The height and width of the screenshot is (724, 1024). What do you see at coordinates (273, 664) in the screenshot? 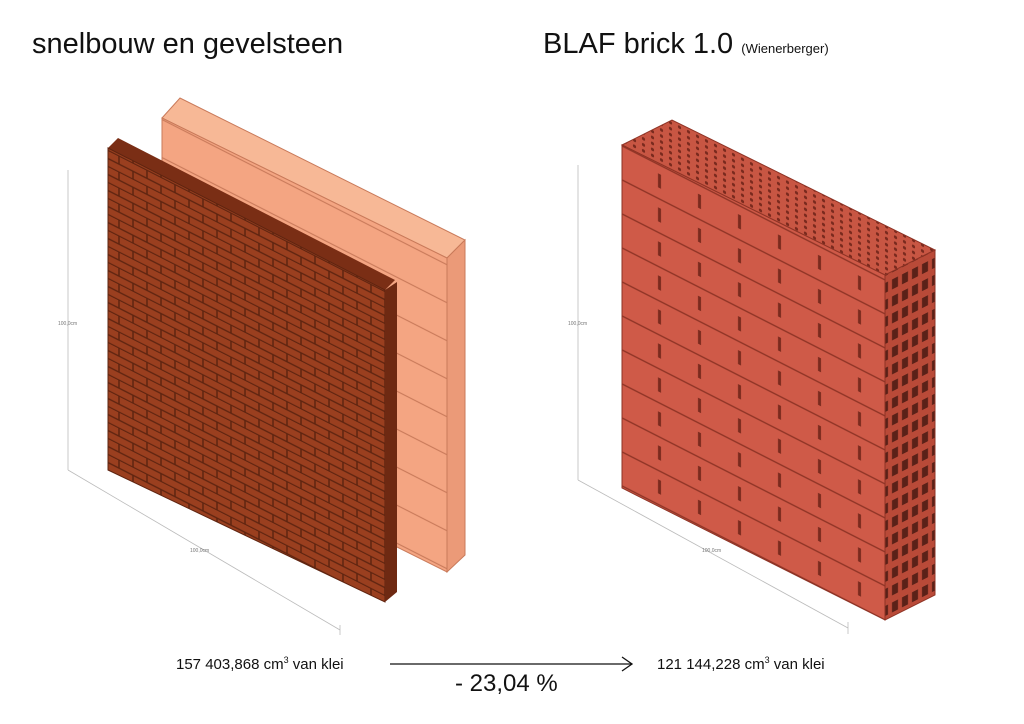
I see `left-volume-unit: cm` at bounding box center [273, 664].